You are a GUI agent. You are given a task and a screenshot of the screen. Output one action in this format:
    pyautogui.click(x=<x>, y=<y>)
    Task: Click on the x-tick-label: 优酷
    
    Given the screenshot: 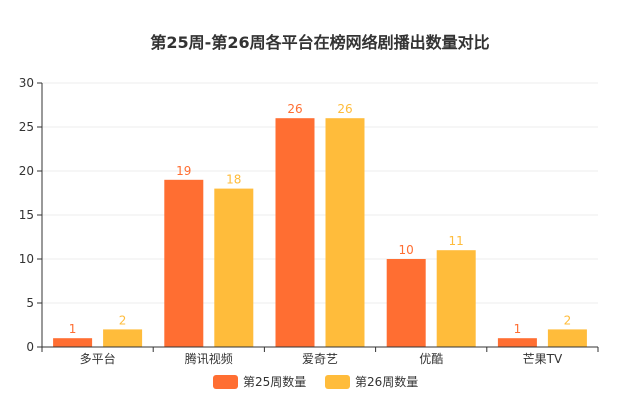 What is the action you would take?
    pyautogui.click(x=431, y=359)
    